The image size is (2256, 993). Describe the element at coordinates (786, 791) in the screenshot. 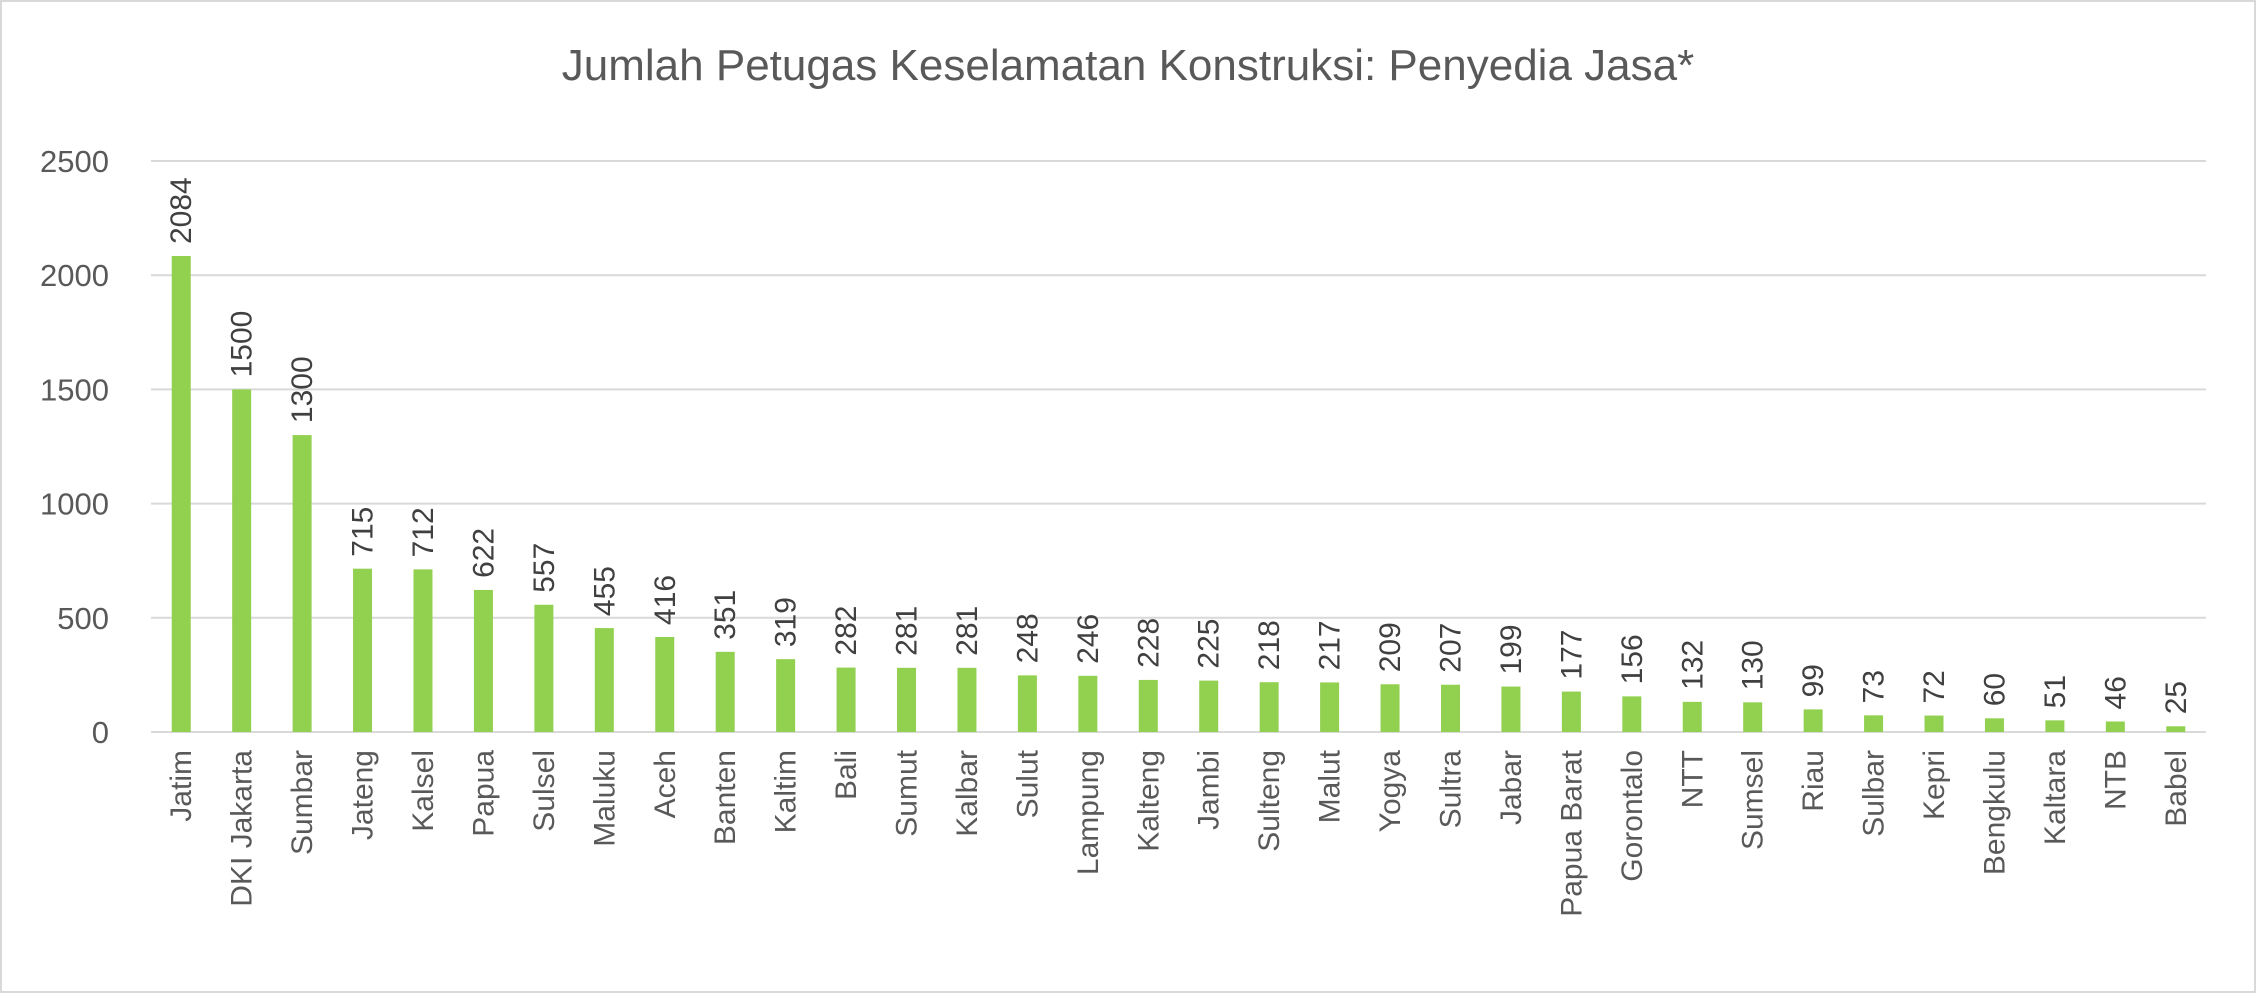

I see `category-label: Kaltim` at that location.